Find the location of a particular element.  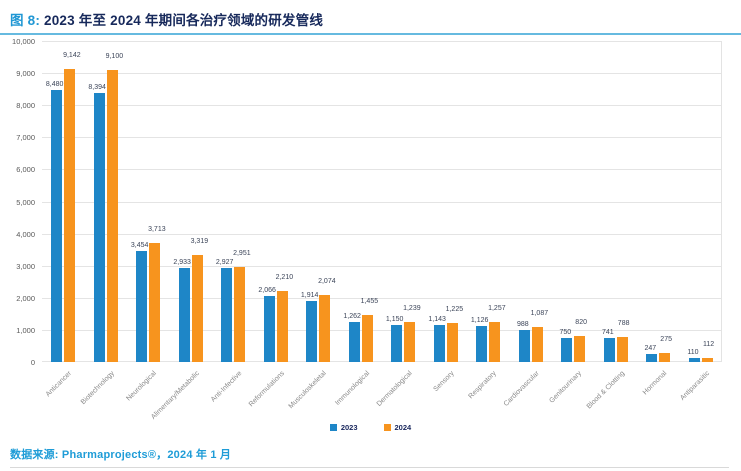

bar-2024-neurological is located at coordinates (155, 302).